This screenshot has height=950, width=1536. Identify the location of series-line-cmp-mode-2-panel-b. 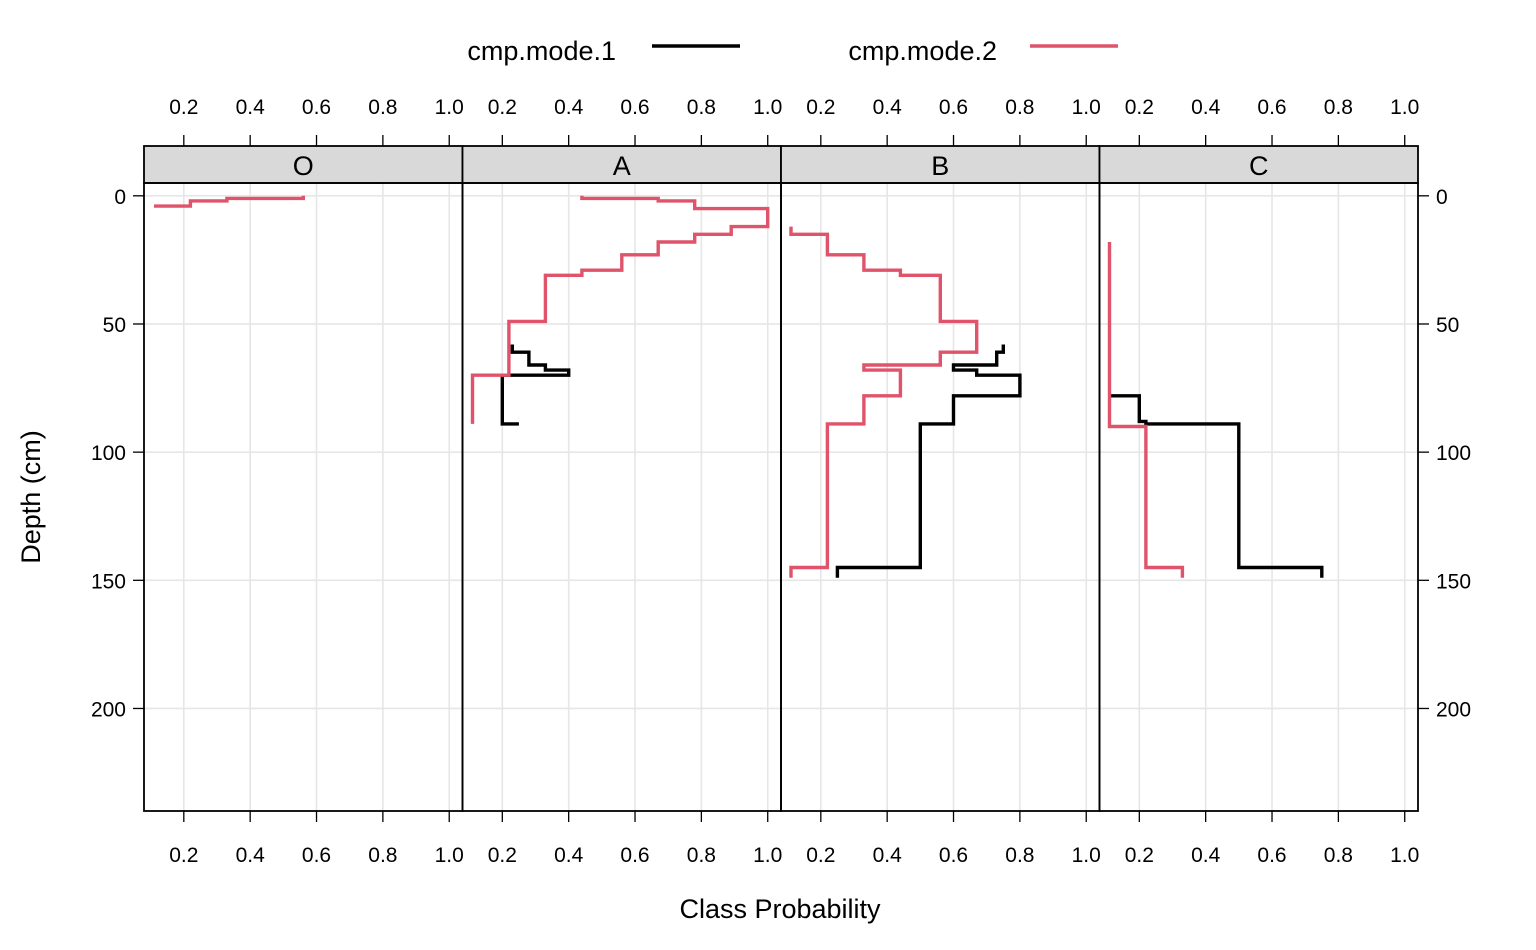
(884, 402).